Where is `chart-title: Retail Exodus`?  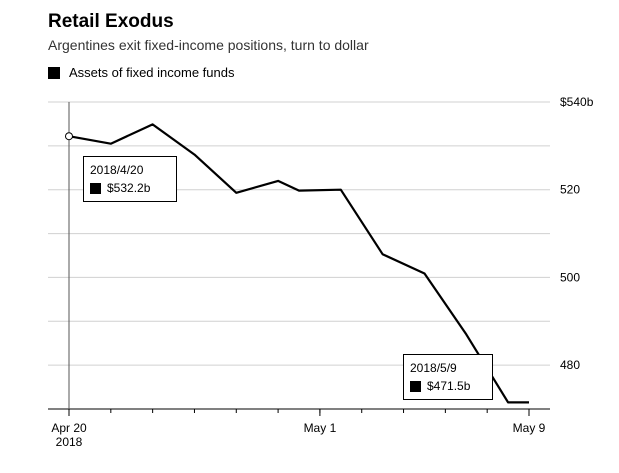 chart-title: Retail Exodus is located at coordinates (111, 21).